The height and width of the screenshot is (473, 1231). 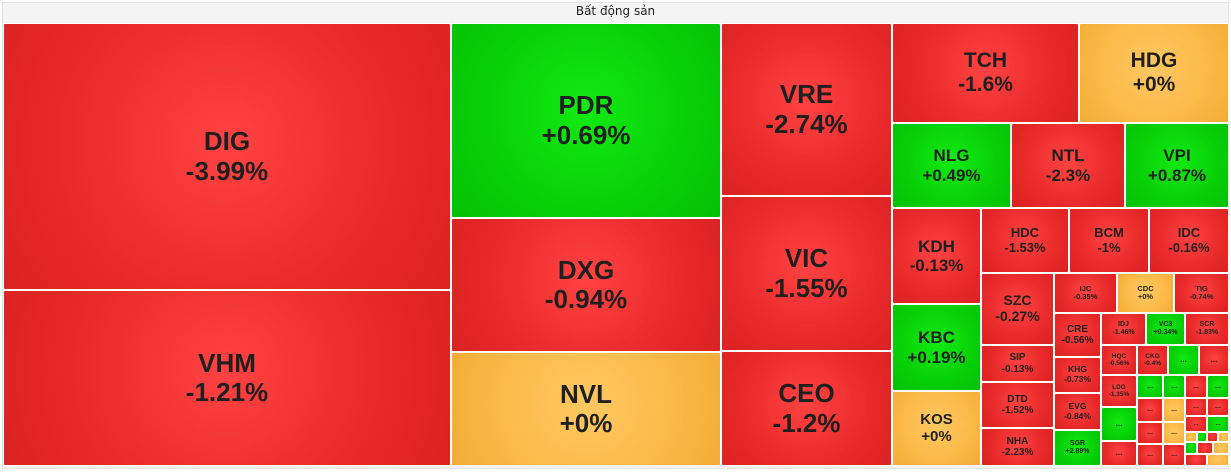 I want to click on treemap-tile: KDH -0.13%, so click(x=936, y=256).